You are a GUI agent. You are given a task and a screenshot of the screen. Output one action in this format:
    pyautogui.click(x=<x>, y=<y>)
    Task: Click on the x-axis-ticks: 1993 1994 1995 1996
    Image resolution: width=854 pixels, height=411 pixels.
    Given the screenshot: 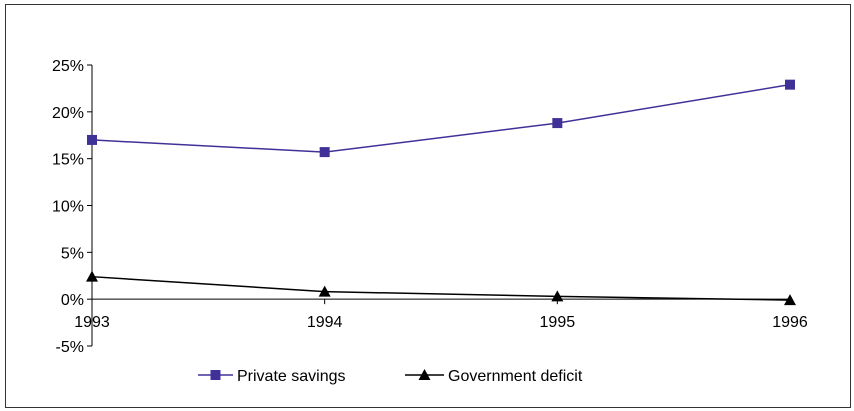 What is the action you would take?
    pyautogui.click(x=441, y=315)
    